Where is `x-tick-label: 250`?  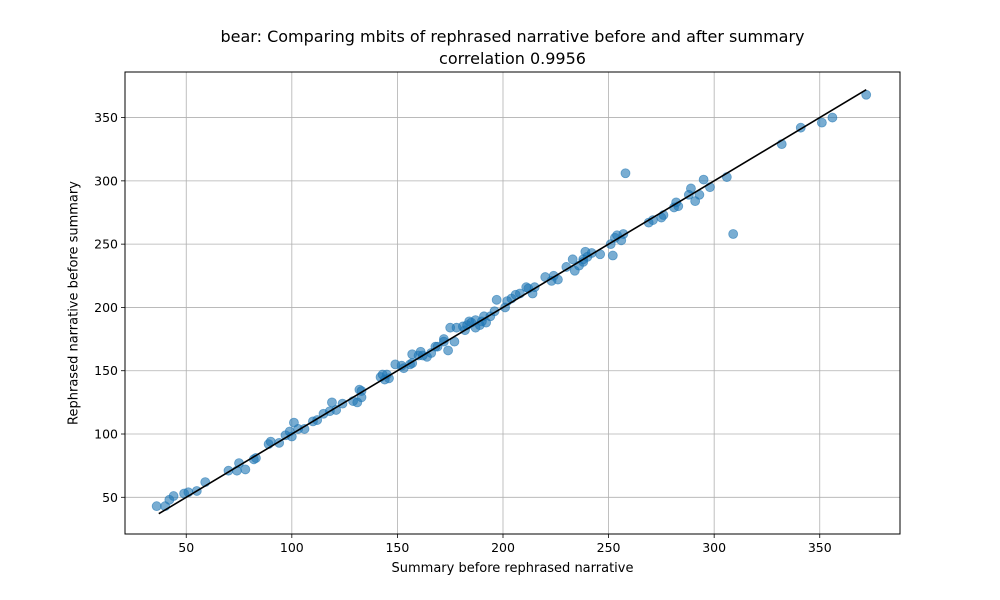
x-tick-label: 250 is located at coordinates (609, 547).